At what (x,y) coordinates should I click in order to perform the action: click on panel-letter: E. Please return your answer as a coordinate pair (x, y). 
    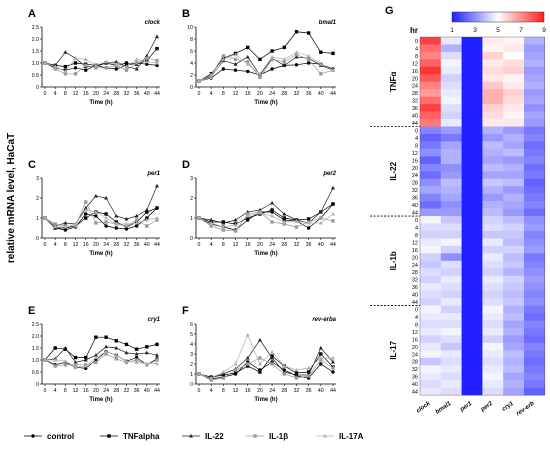
    Looking at the image, I should click on (31, 311).